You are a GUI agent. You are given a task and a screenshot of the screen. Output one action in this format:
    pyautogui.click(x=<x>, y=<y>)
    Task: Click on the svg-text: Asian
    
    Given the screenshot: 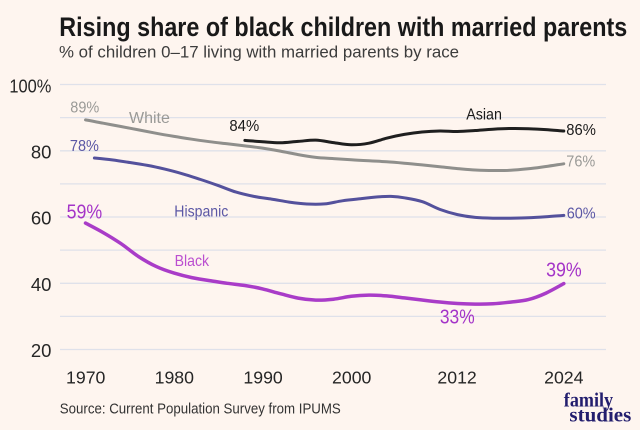 What is the action you would take?
    pyautogui.click(x=484, y=115)
    